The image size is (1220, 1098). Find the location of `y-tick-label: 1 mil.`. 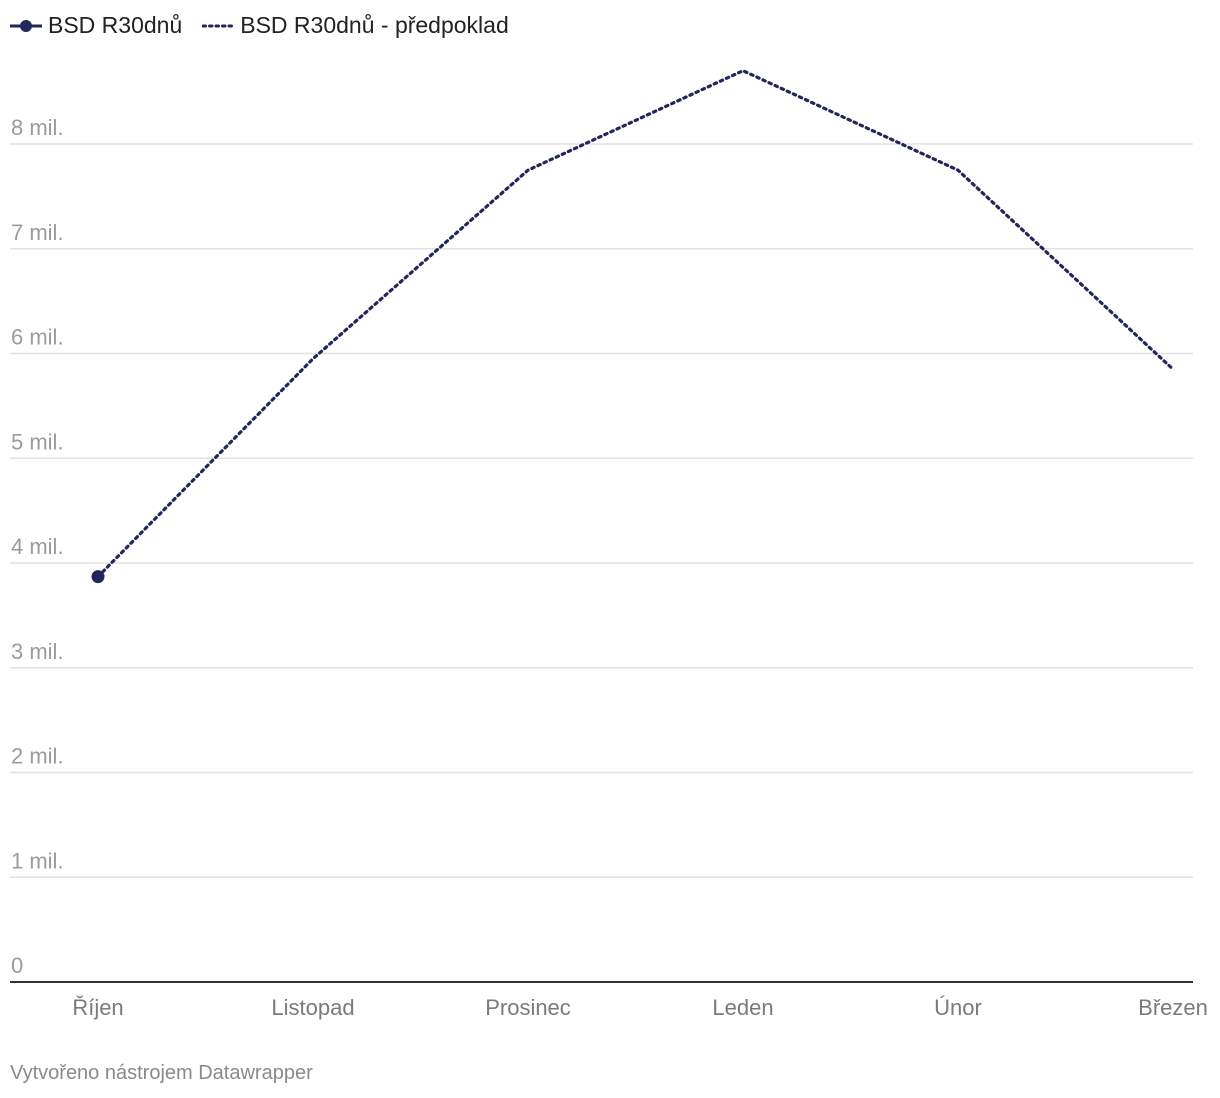

y-tick-label: 1 mil. is located at coordinates (37, 860).